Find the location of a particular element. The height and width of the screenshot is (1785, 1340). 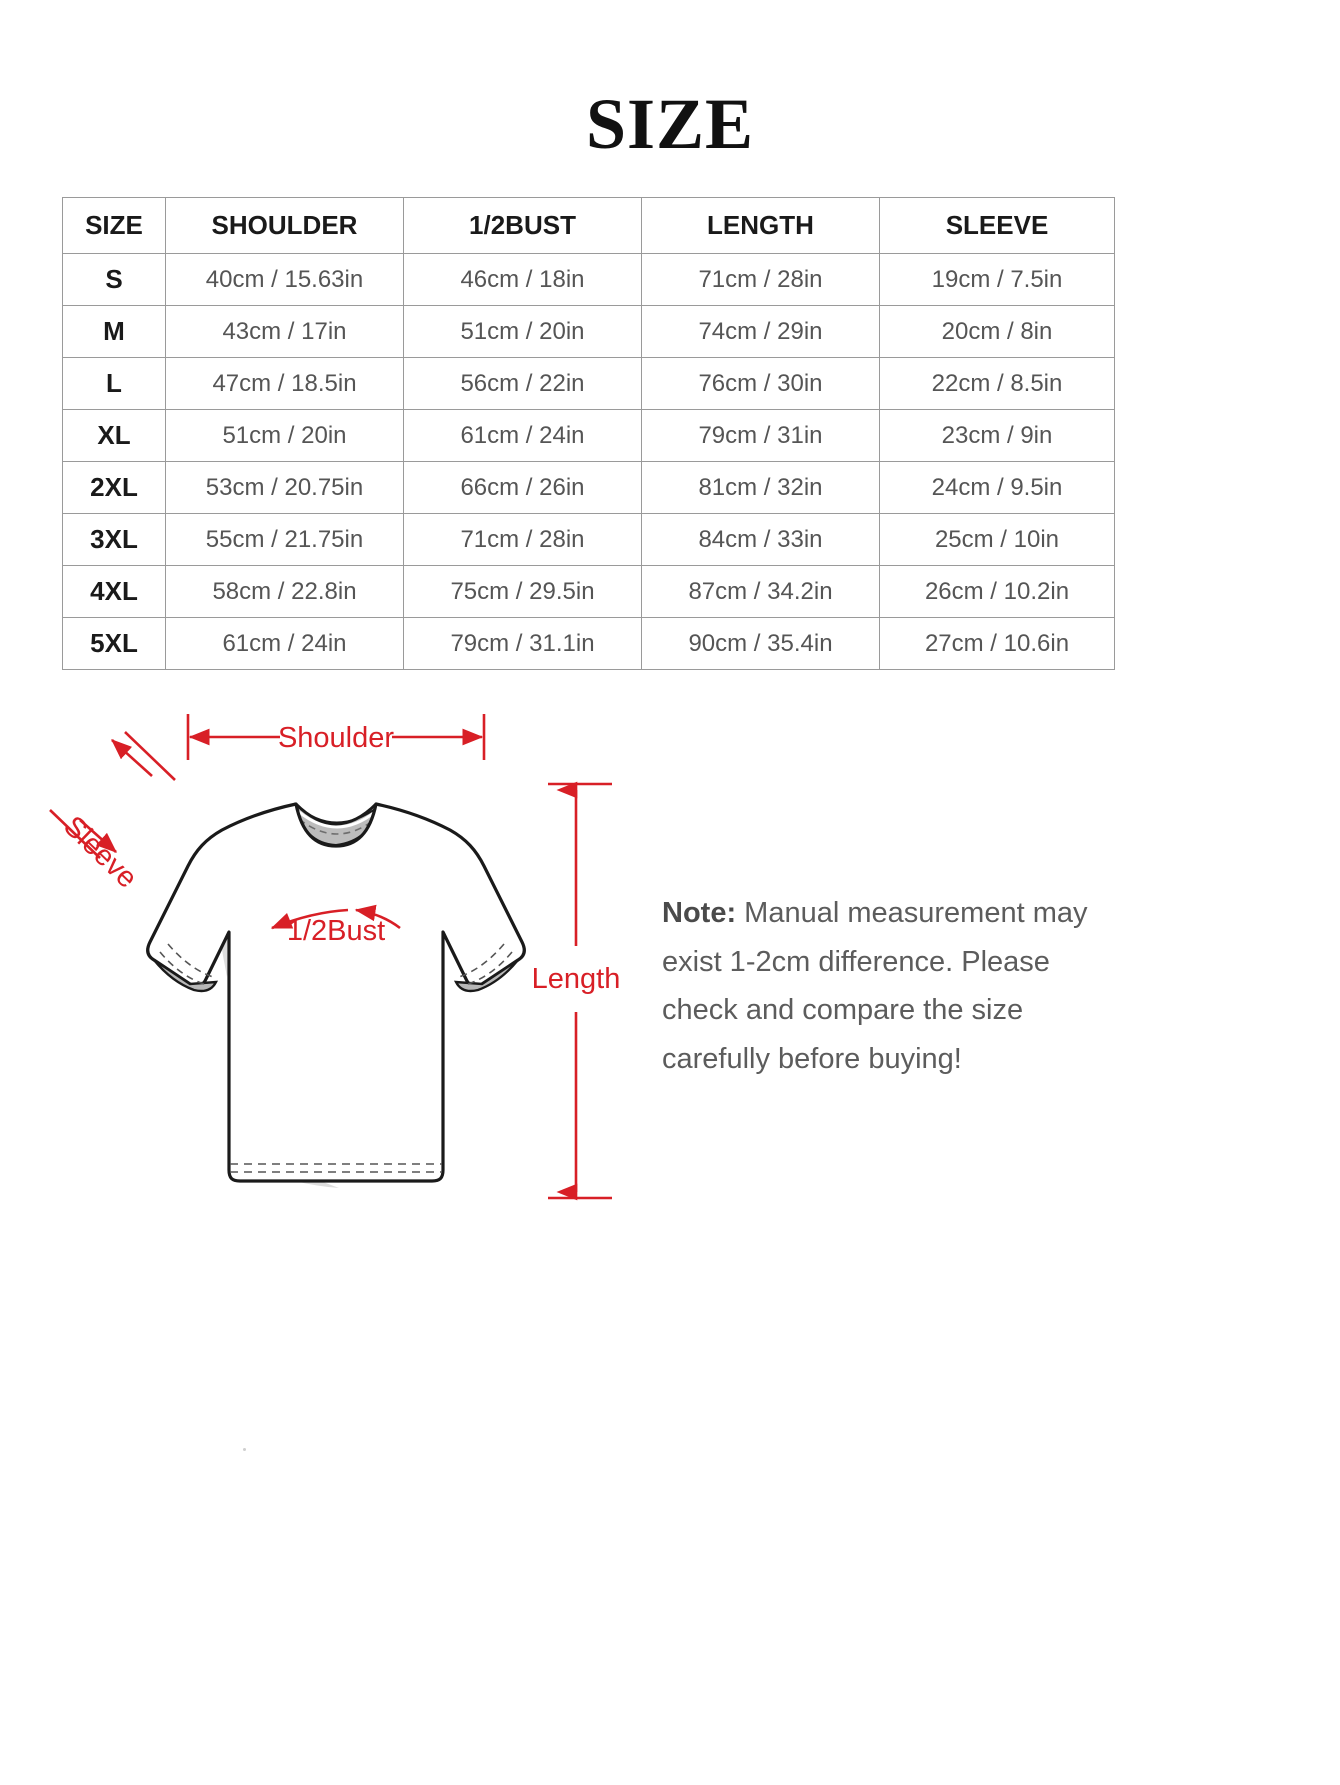

shoulder-label: Shoulder is located at coordinates (336, 738).